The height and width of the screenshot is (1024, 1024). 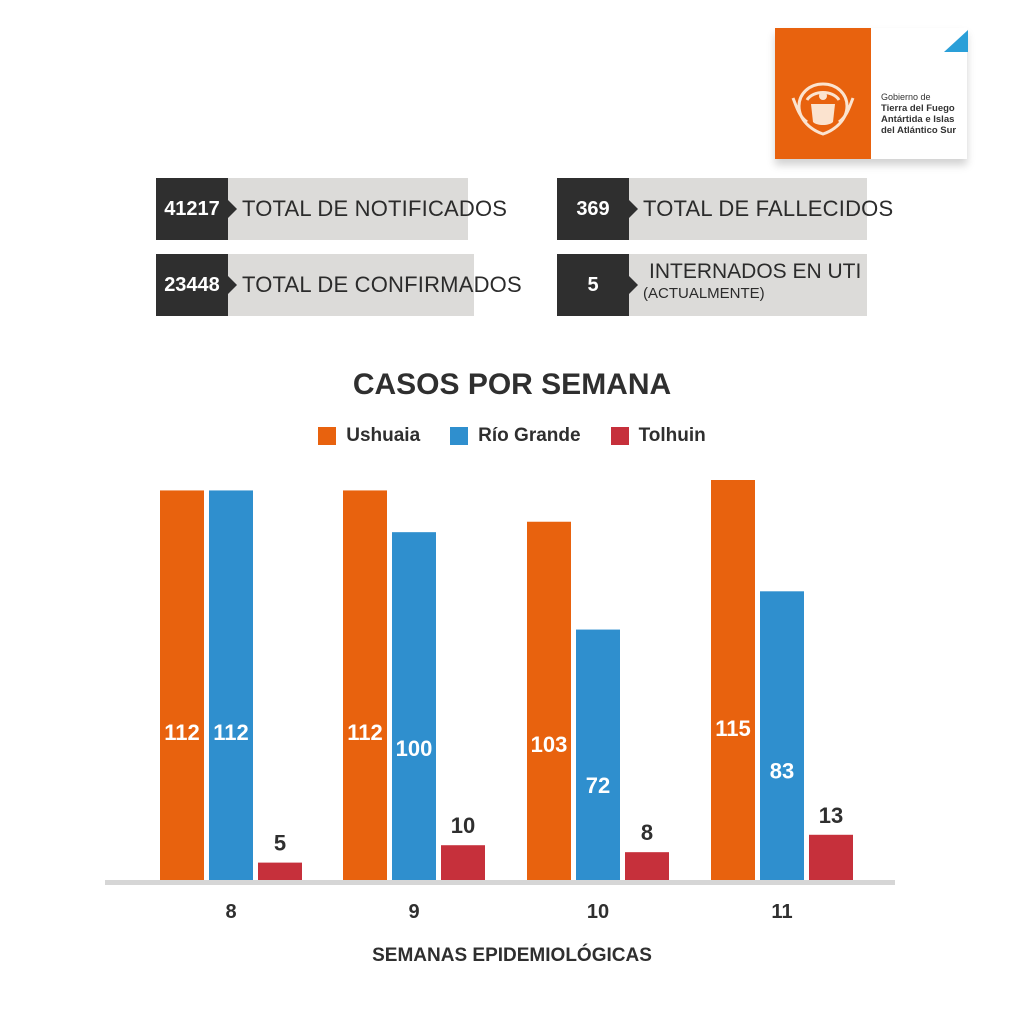 I want to click on legend-item-rio-grande: Río Grande, so click(x=515, y=436).